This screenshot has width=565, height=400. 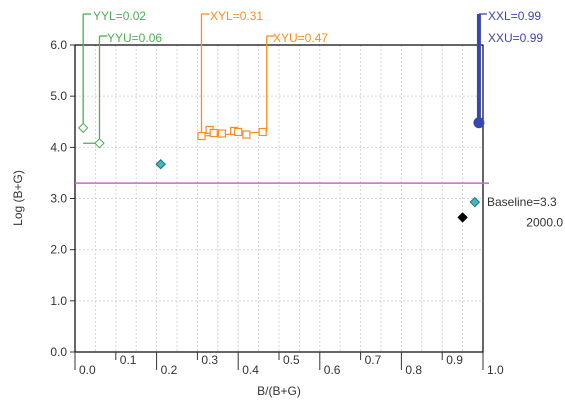 I want to click on bound-label: XXL=0.99, so click(x=514, y=16).